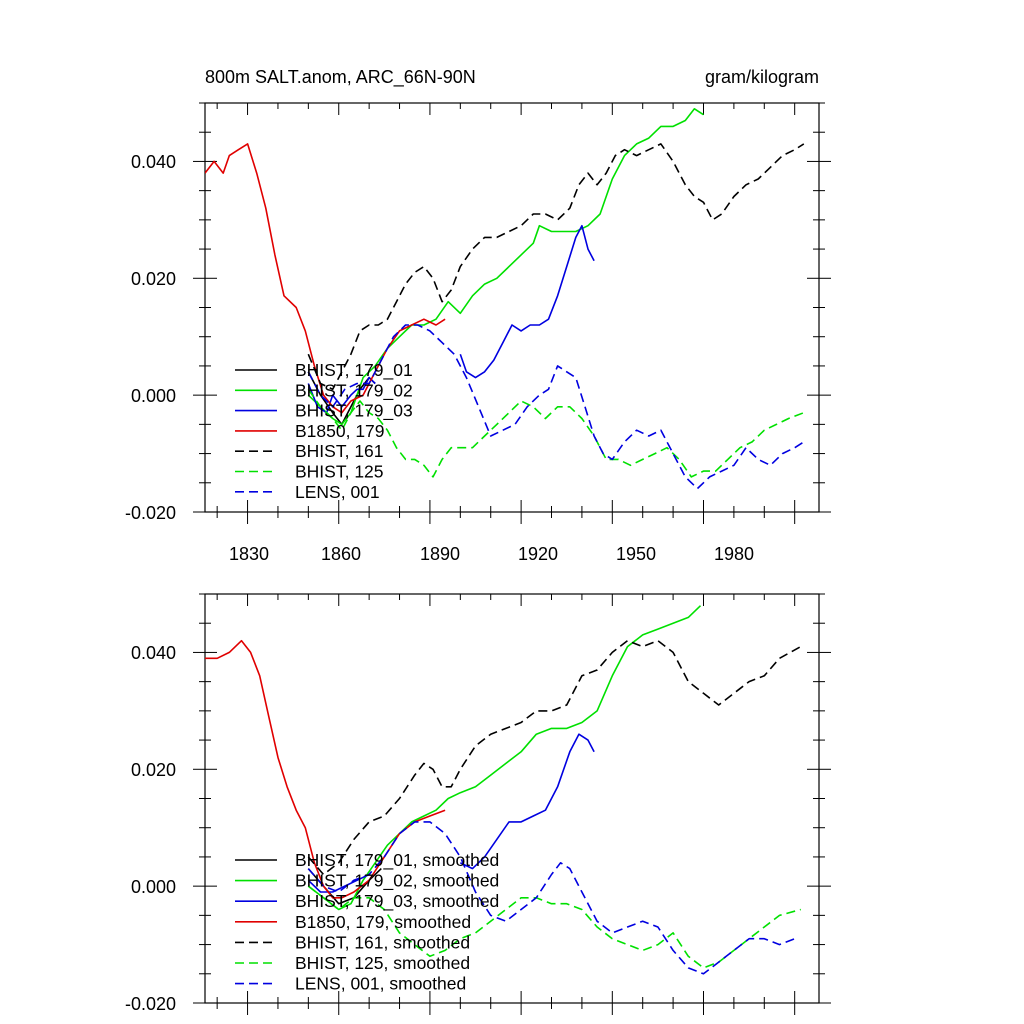 This screenshot has width=1024, height=1024. I want to click on chart-title: 800m SALT.anom, ARC_66N-90N, so click(340, 77).